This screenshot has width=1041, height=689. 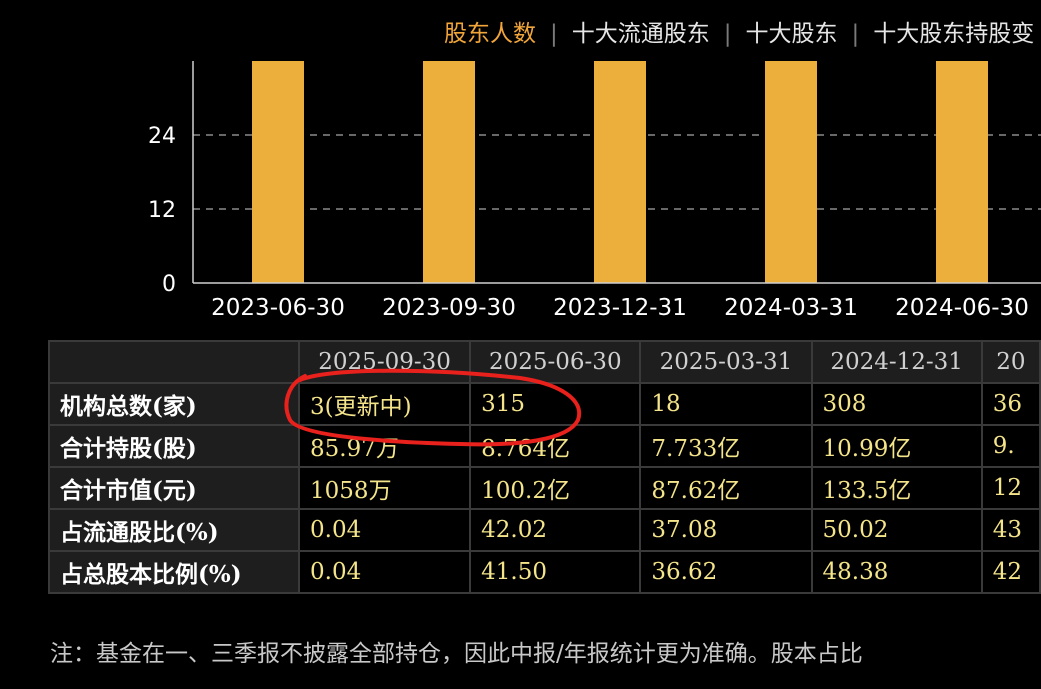 I want to click on table-cell: 7.733亿, so click(x=726, y=446).